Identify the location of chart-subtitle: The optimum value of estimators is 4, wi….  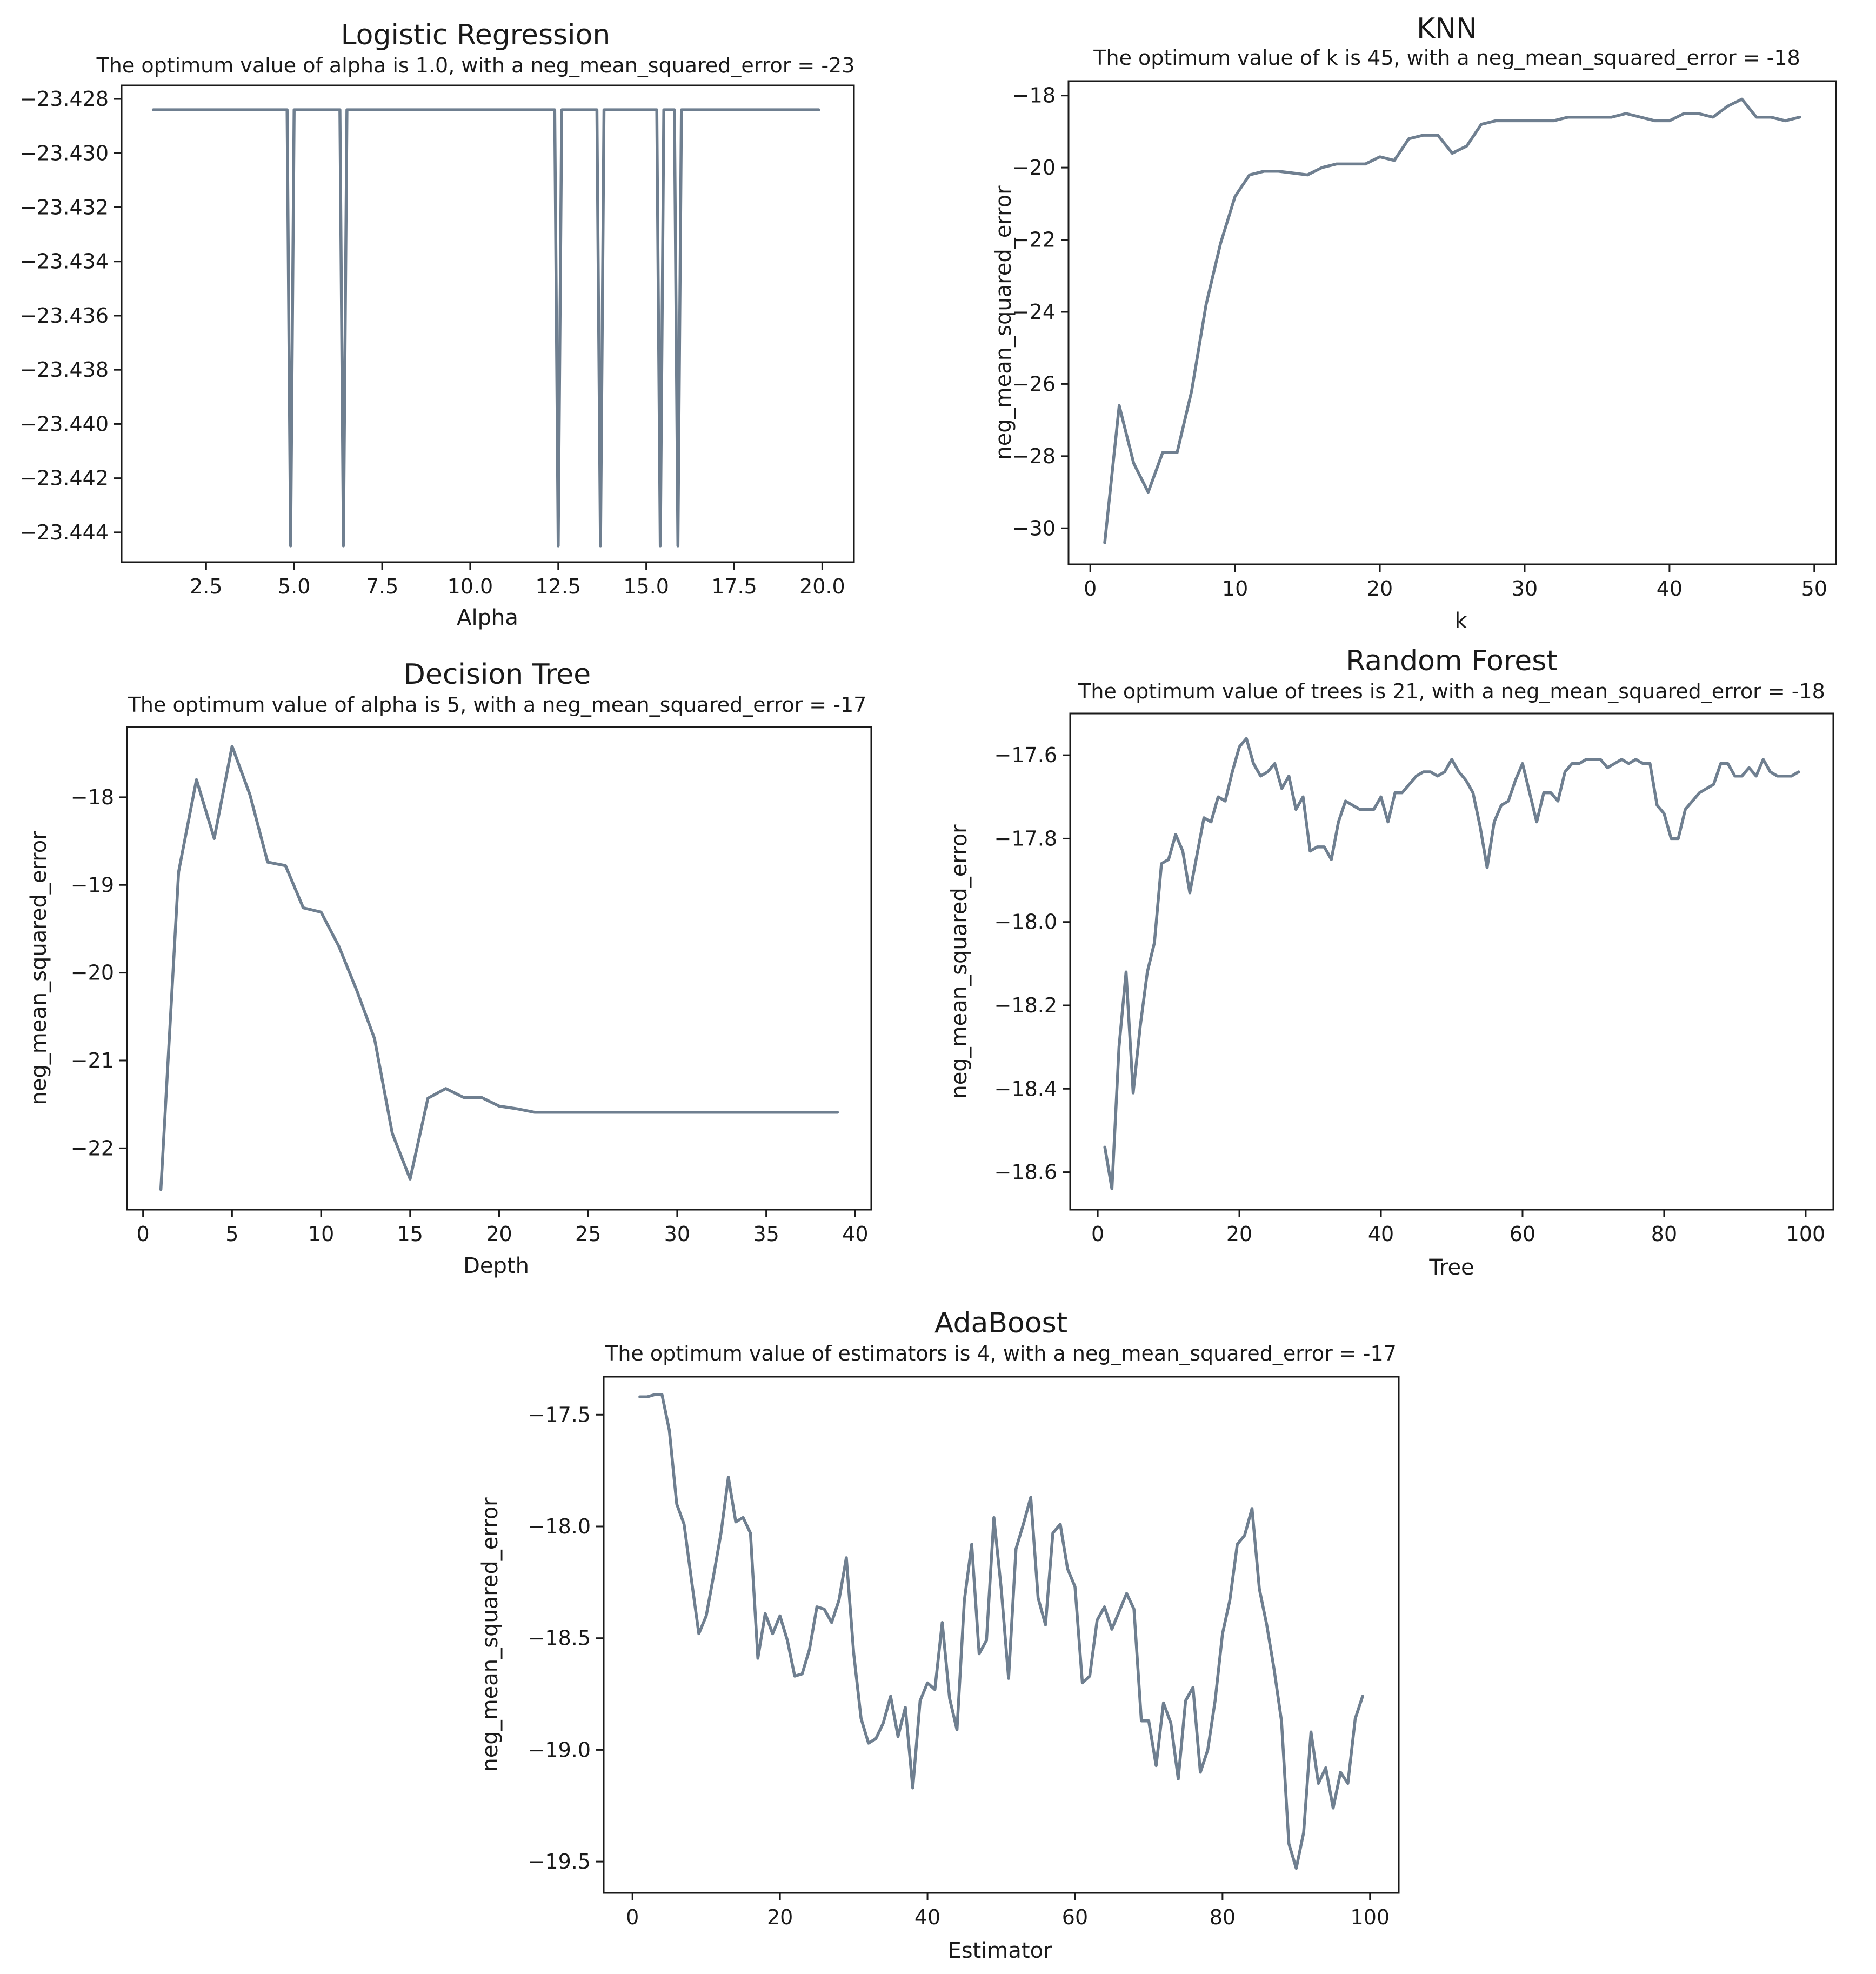
(1001, 1354).